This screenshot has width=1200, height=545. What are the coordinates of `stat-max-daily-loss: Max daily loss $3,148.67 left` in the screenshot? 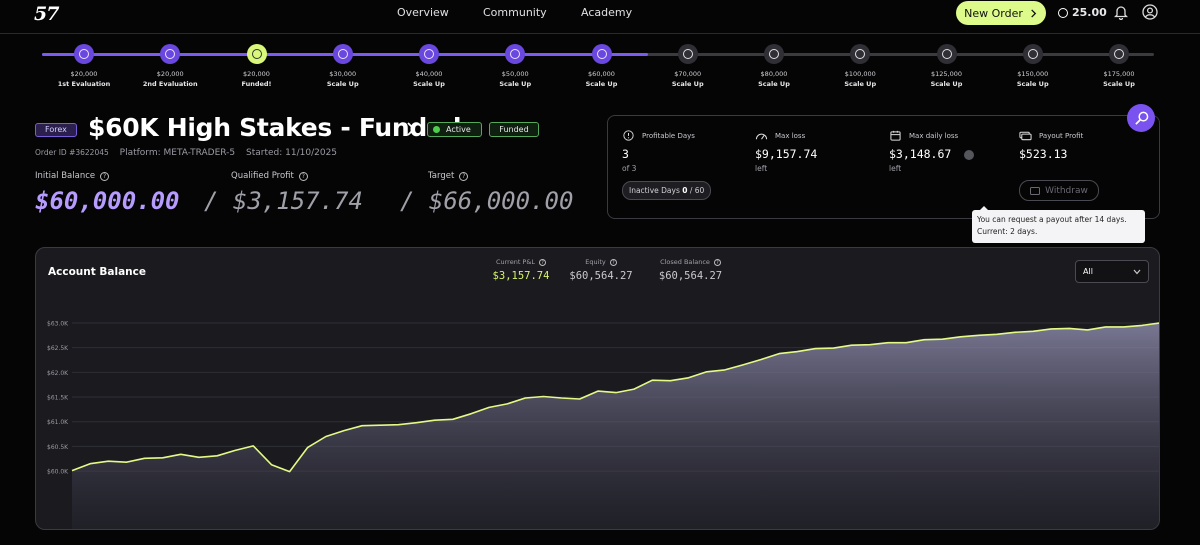 It's located at (932, 151).